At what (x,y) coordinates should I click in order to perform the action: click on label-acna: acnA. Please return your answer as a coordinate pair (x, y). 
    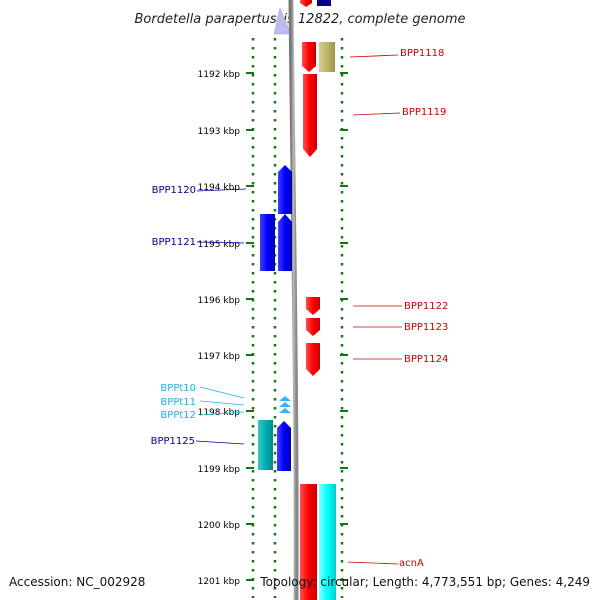
    Looking at the image, I should click on (411, 563).